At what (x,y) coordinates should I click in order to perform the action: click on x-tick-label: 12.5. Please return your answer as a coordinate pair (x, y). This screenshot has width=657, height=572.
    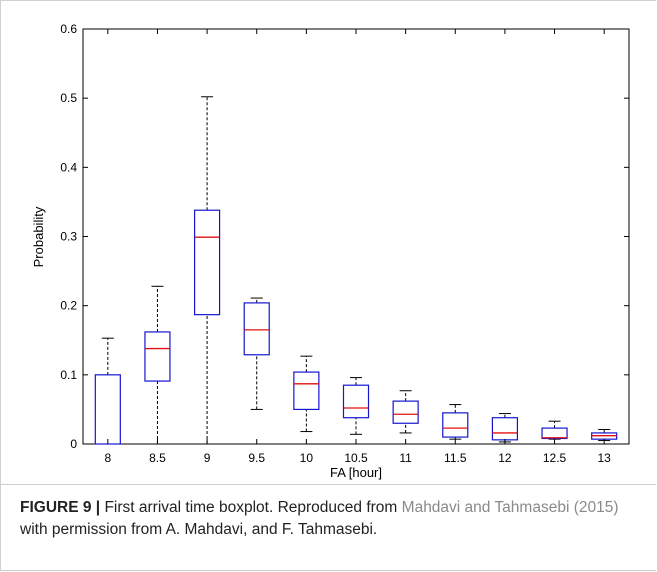
    Looking at the image, I should click on (555, 458).